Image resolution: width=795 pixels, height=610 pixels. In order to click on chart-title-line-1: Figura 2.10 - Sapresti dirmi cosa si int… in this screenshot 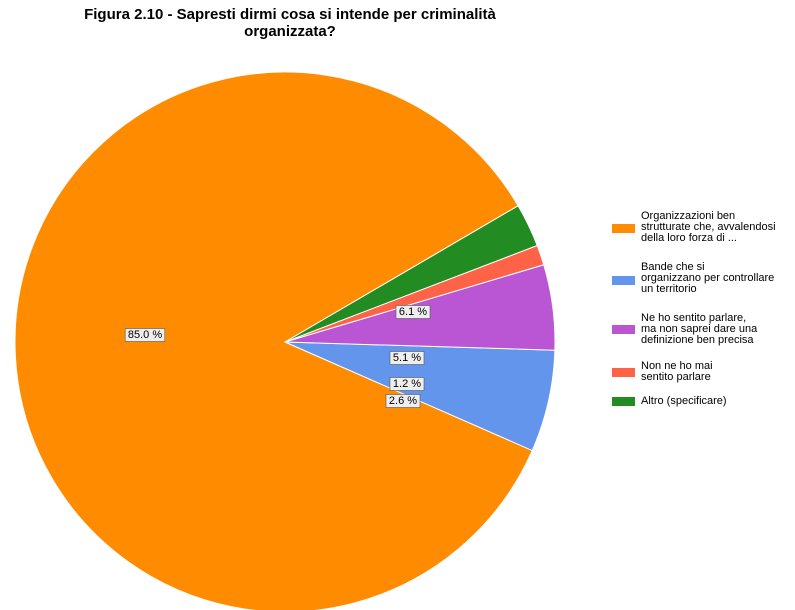, I will do `click(290, 14)`.